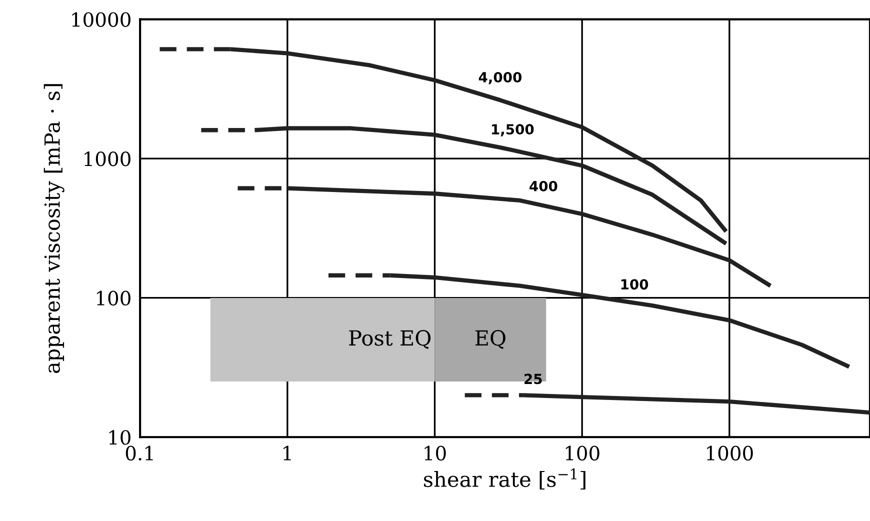  I want to click on band-label: Post EQ, so click(390, 339).